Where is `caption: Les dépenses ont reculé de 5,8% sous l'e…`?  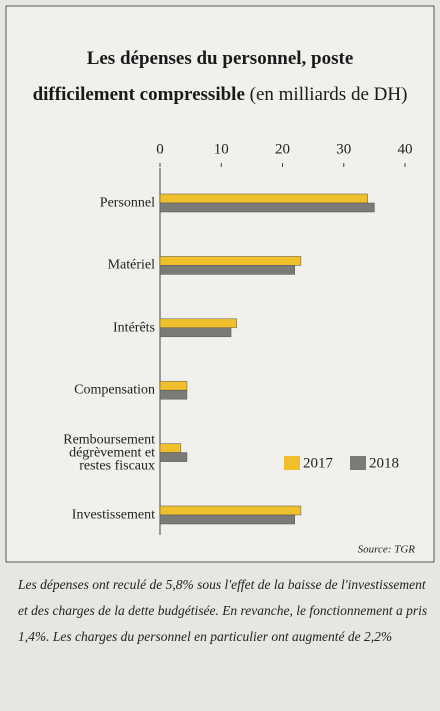
caption: Les dépenses ont reculé de 5,8% sous l'e… is located at coordinates (223, 610).